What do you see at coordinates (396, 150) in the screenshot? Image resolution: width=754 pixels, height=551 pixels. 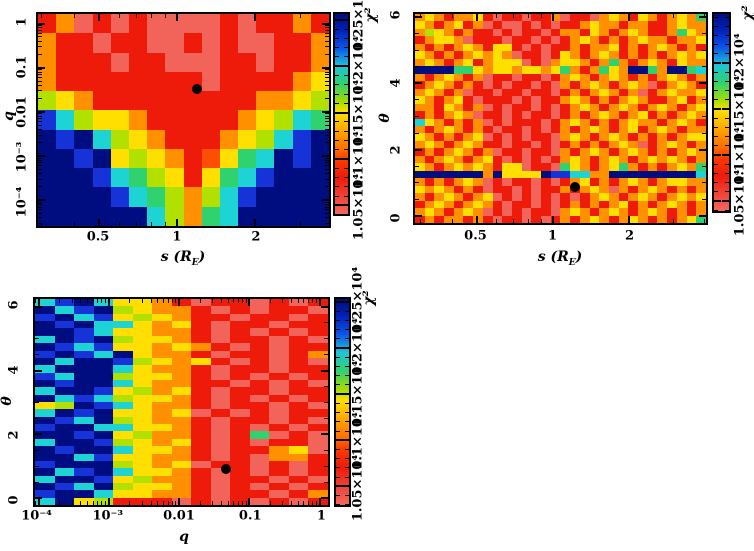 I see `tick-label: 2` at bounding box center [396, 150].